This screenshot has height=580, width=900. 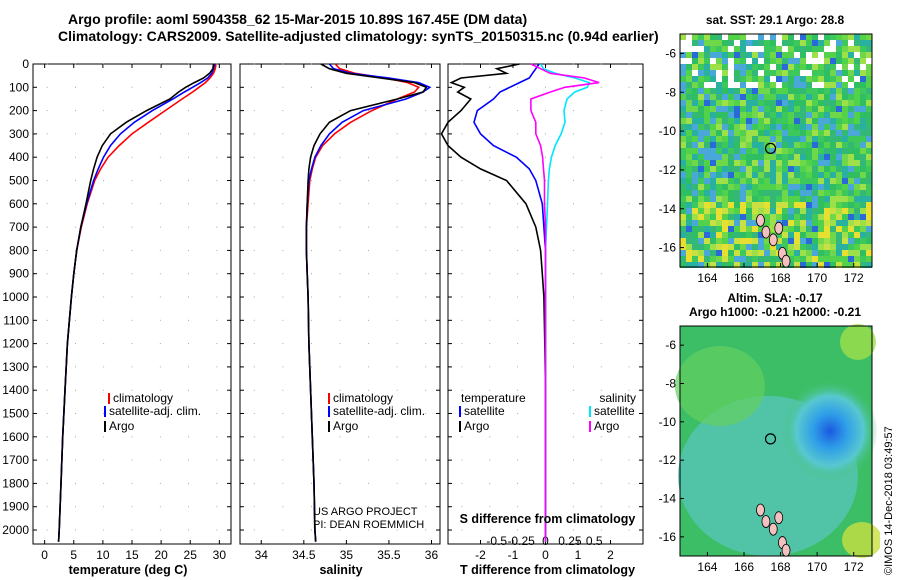 I want to click on map-x-tick-label: 164, so click(x=707, y=278).